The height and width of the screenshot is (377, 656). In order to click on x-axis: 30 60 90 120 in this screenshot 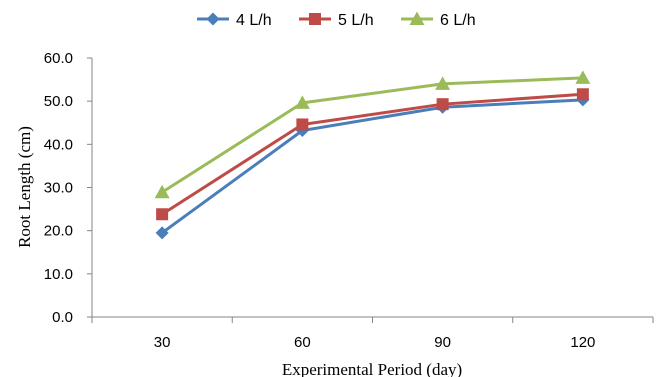, I will do `click(372, 333)`.